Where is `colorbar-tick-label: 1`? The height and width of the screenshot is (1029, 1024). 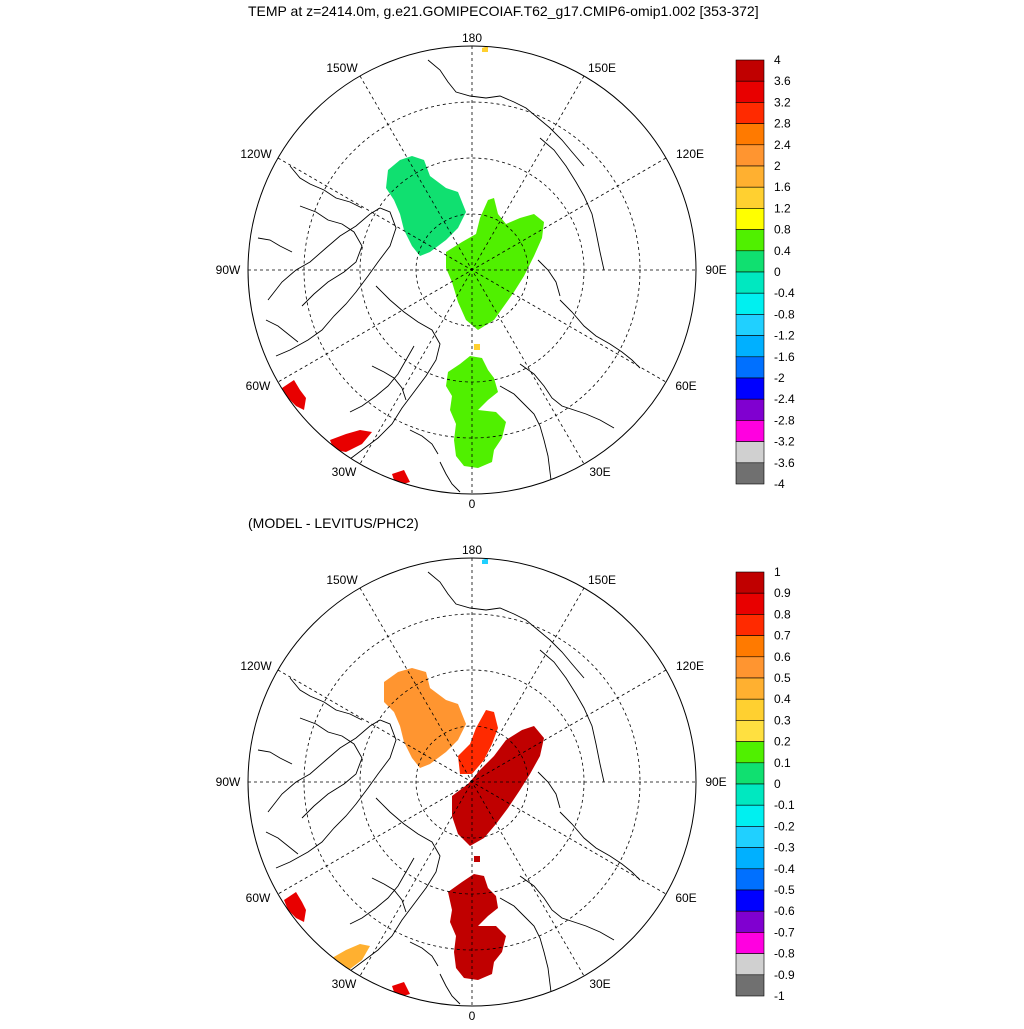
colorbar-tick-label: 1 is located at coordinates (777, 572).